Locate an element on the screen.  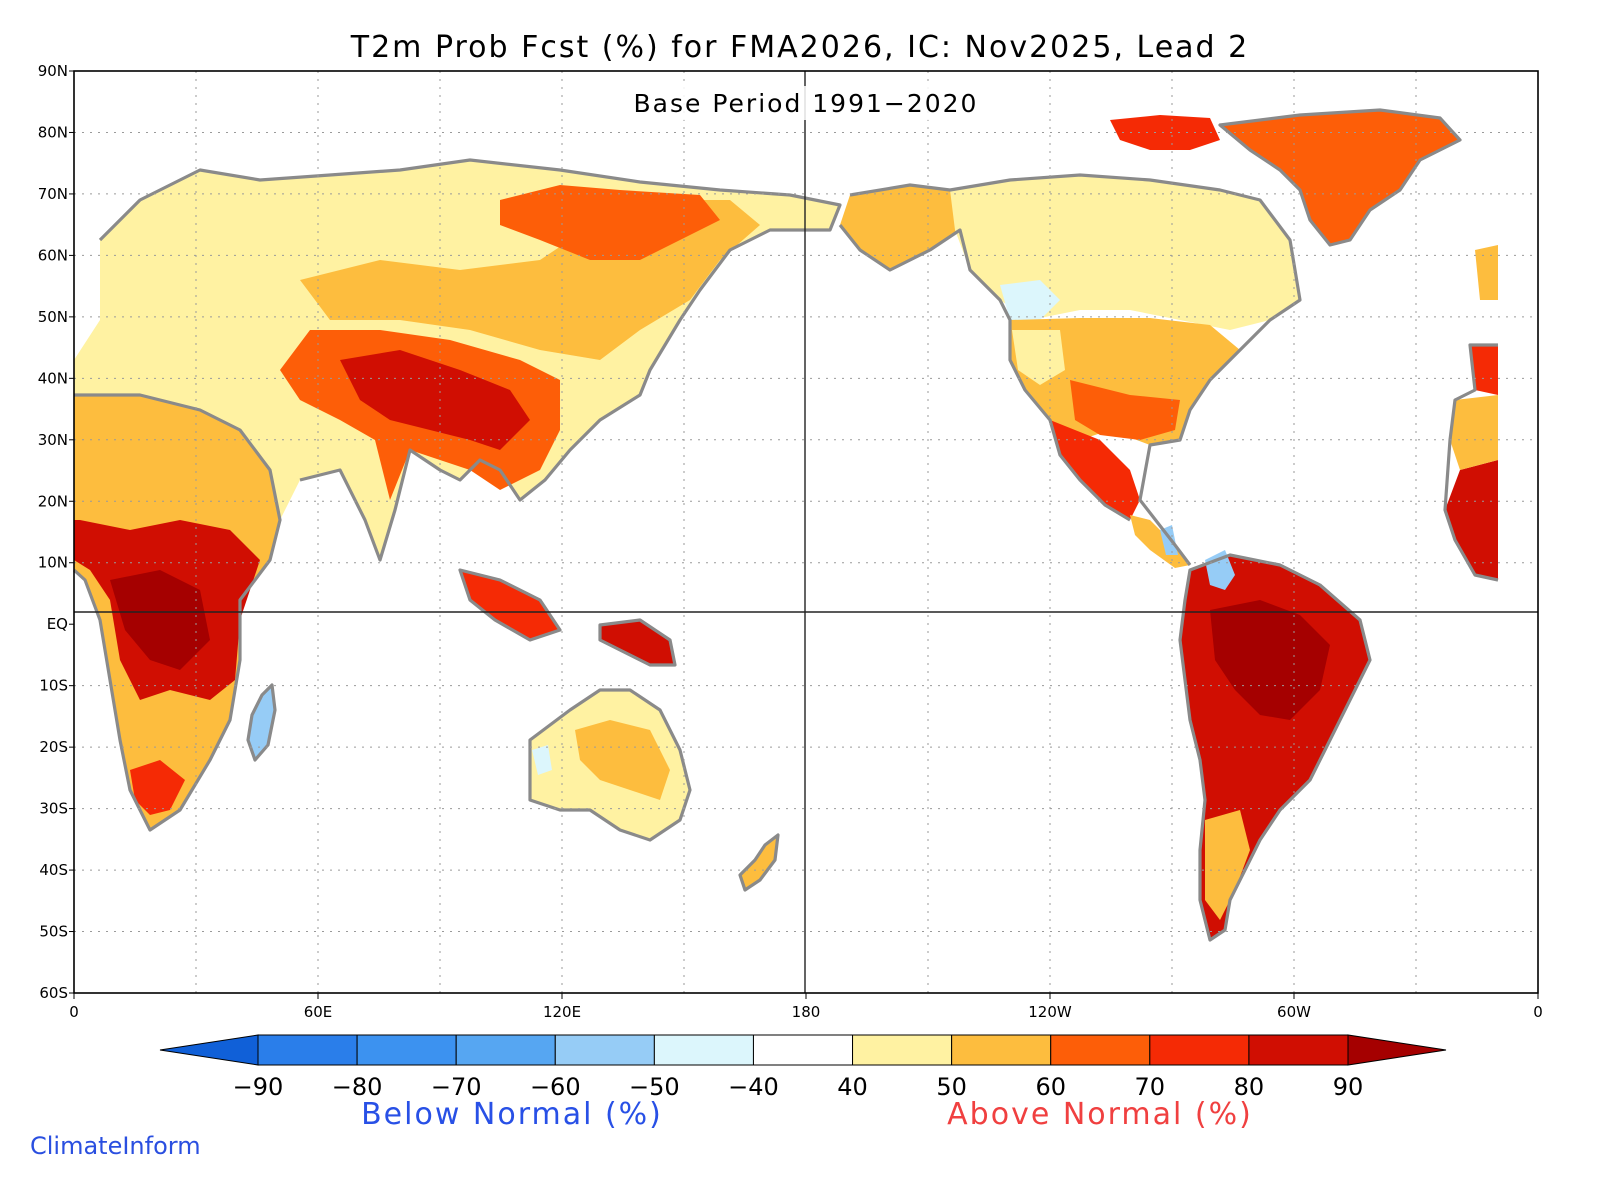
above-normal-label: Above Normal (%) is located at coordinates (1100, 1114).